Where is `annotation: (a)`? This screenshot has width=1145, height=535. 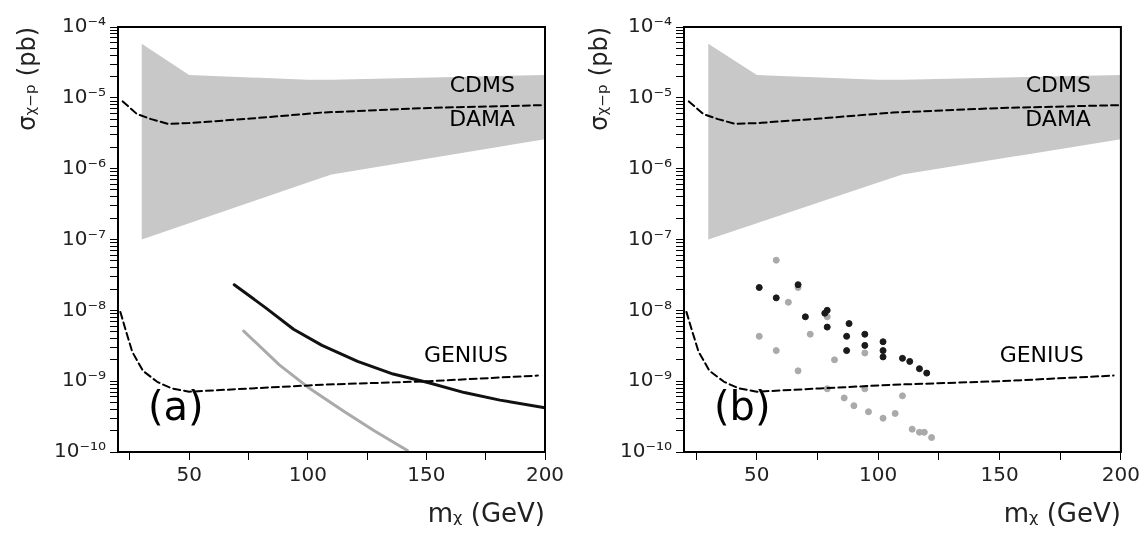 annotation: (a) is located at coordinates (176, 406).